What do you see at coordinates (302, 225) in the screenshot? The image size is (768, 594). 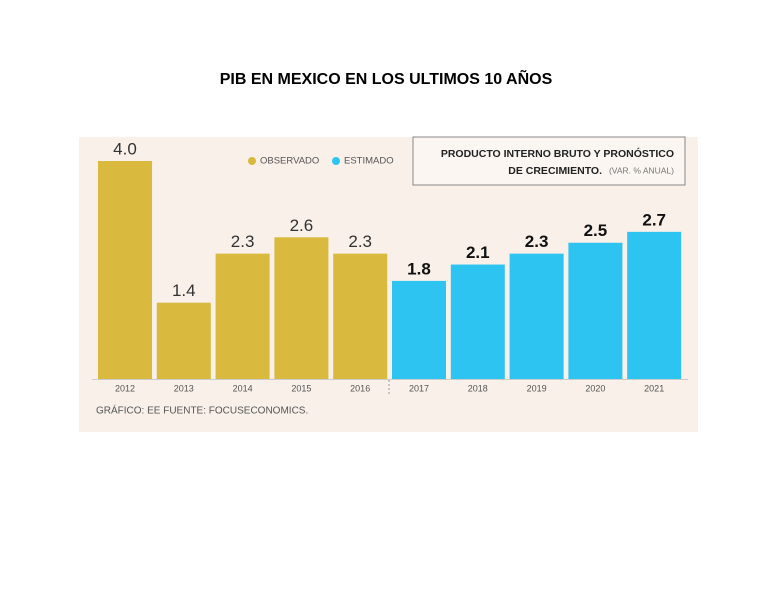 I see `value-label: 2.6` at bounding box center [302, 225].